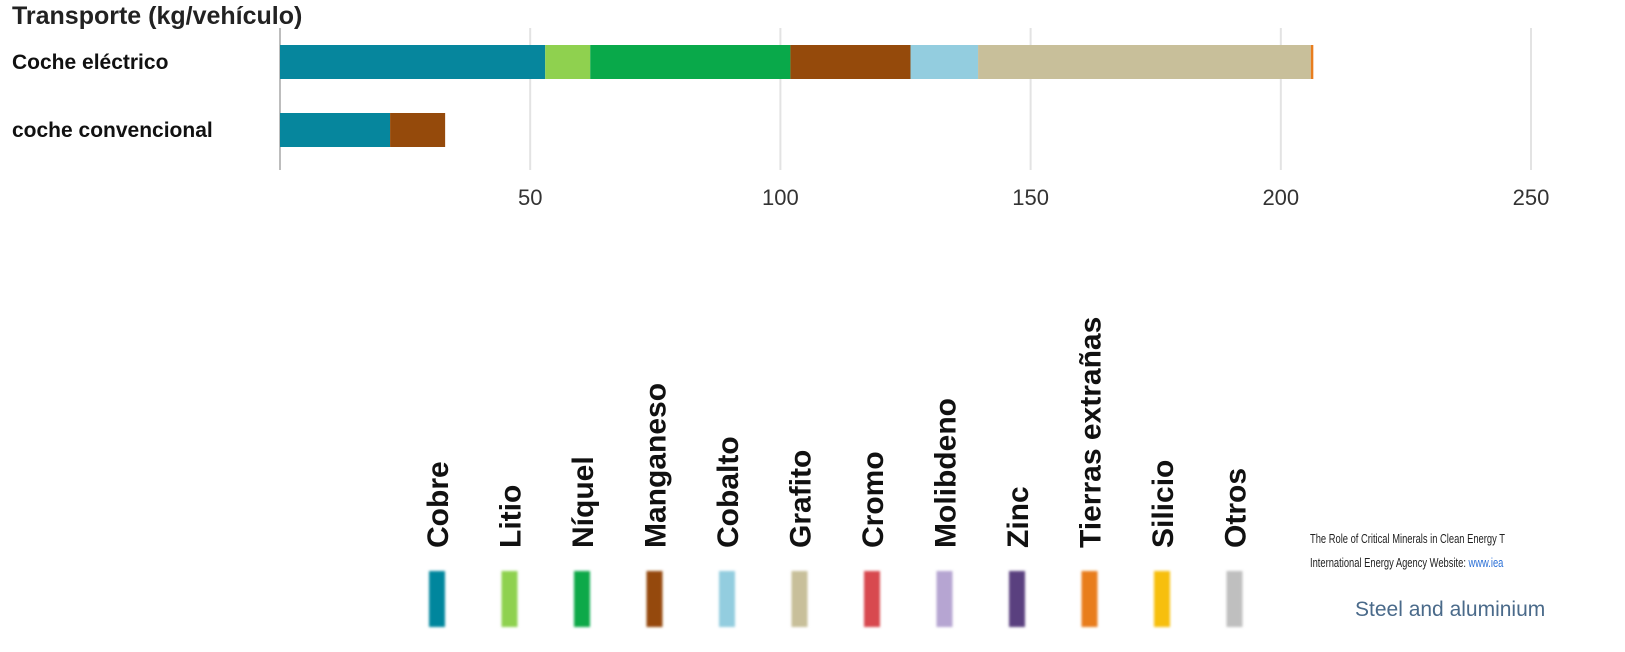 This screenshot has height=652, width=1625. I want to click on bar-coche-electrico-manganeso, so click(850, 62).